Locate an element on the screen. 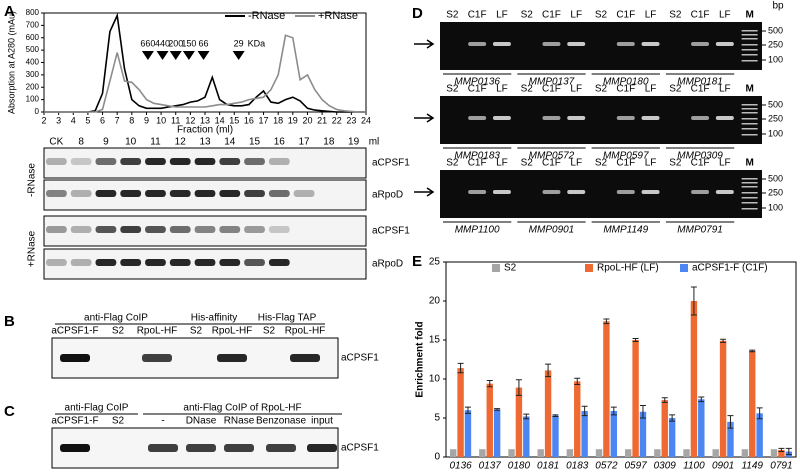  group-title: anti-Flag CoIP of RpoL-HF is located at coordinates (242, 408).